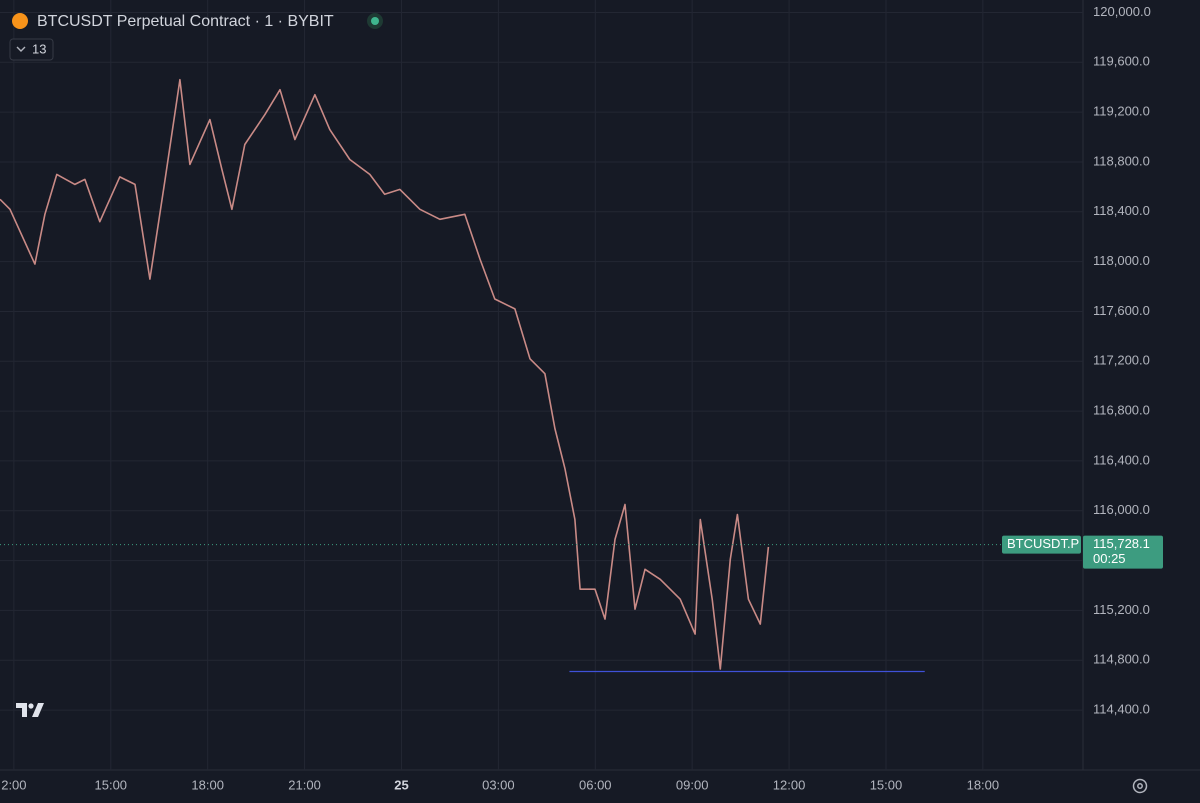 The width and height of the screenshot is (1200, 803). What do you see at coordinates (1121, 509) in the screenshot?
I see `y-tick-label: 116,000.0` at bounding box center [1121, 509].